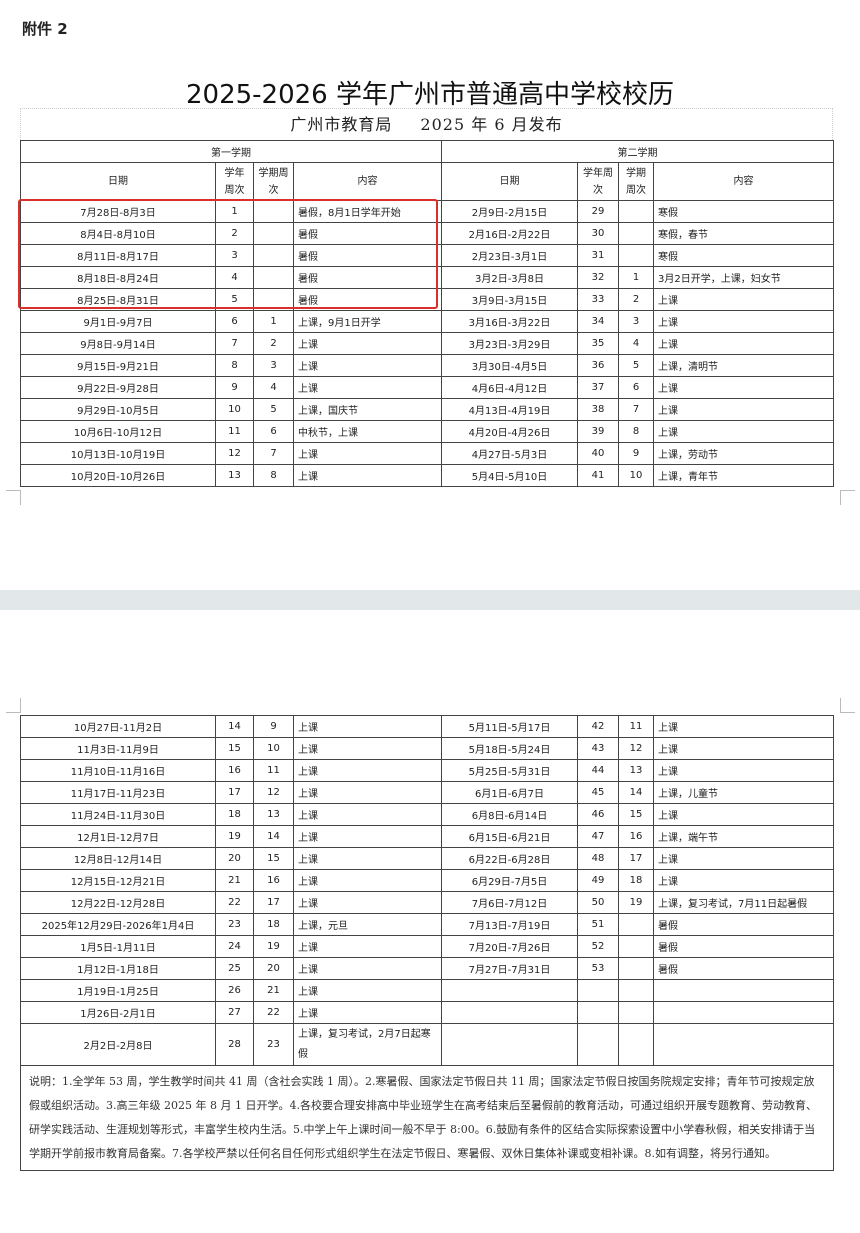 This screenshot has height=1233, width=860. I want to click on term1-date-cell: 10月20日-10月26日, so click(118, 475).